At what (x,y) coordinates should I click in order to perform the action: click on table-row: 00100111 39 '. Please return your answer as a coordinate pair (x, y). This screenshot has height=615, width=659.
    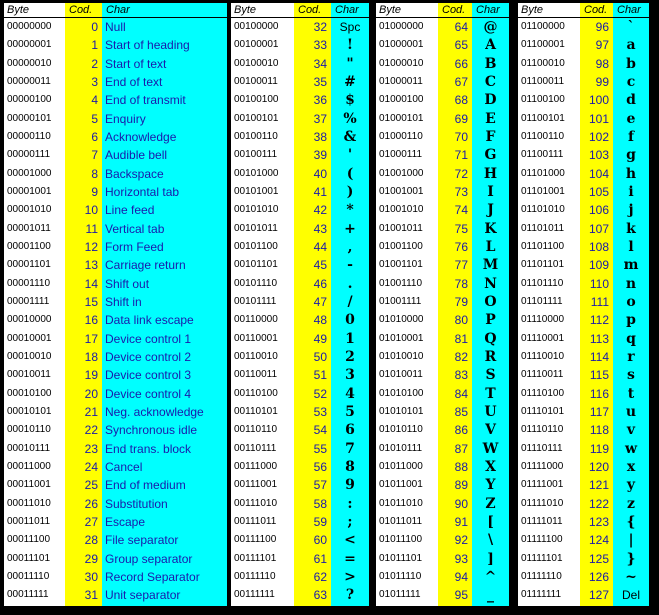
    Looking at the image, I should click on (300, 155).